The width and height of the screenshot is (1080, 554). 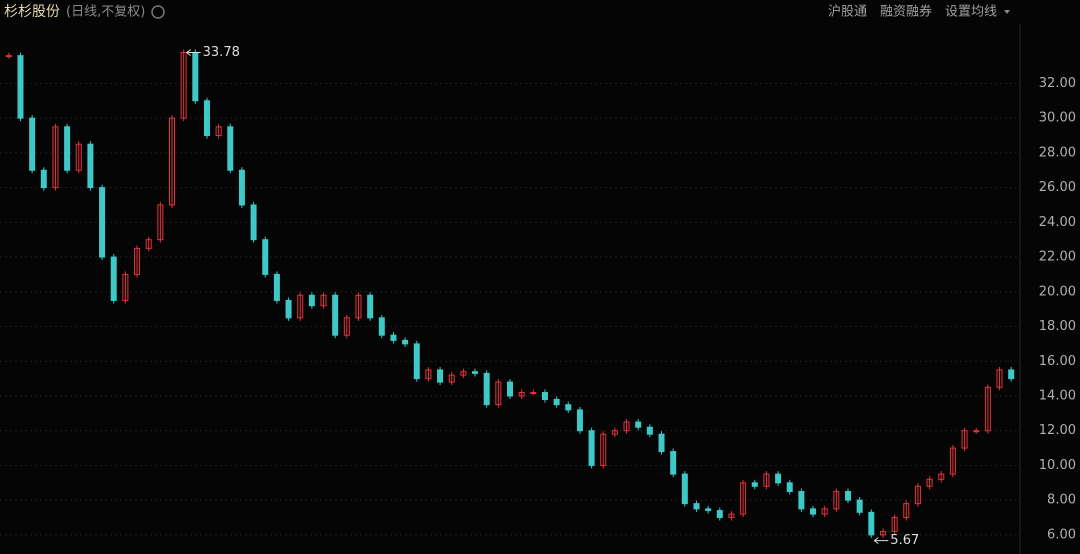 I want to click on low-pointer, so click(x=881, y=541).